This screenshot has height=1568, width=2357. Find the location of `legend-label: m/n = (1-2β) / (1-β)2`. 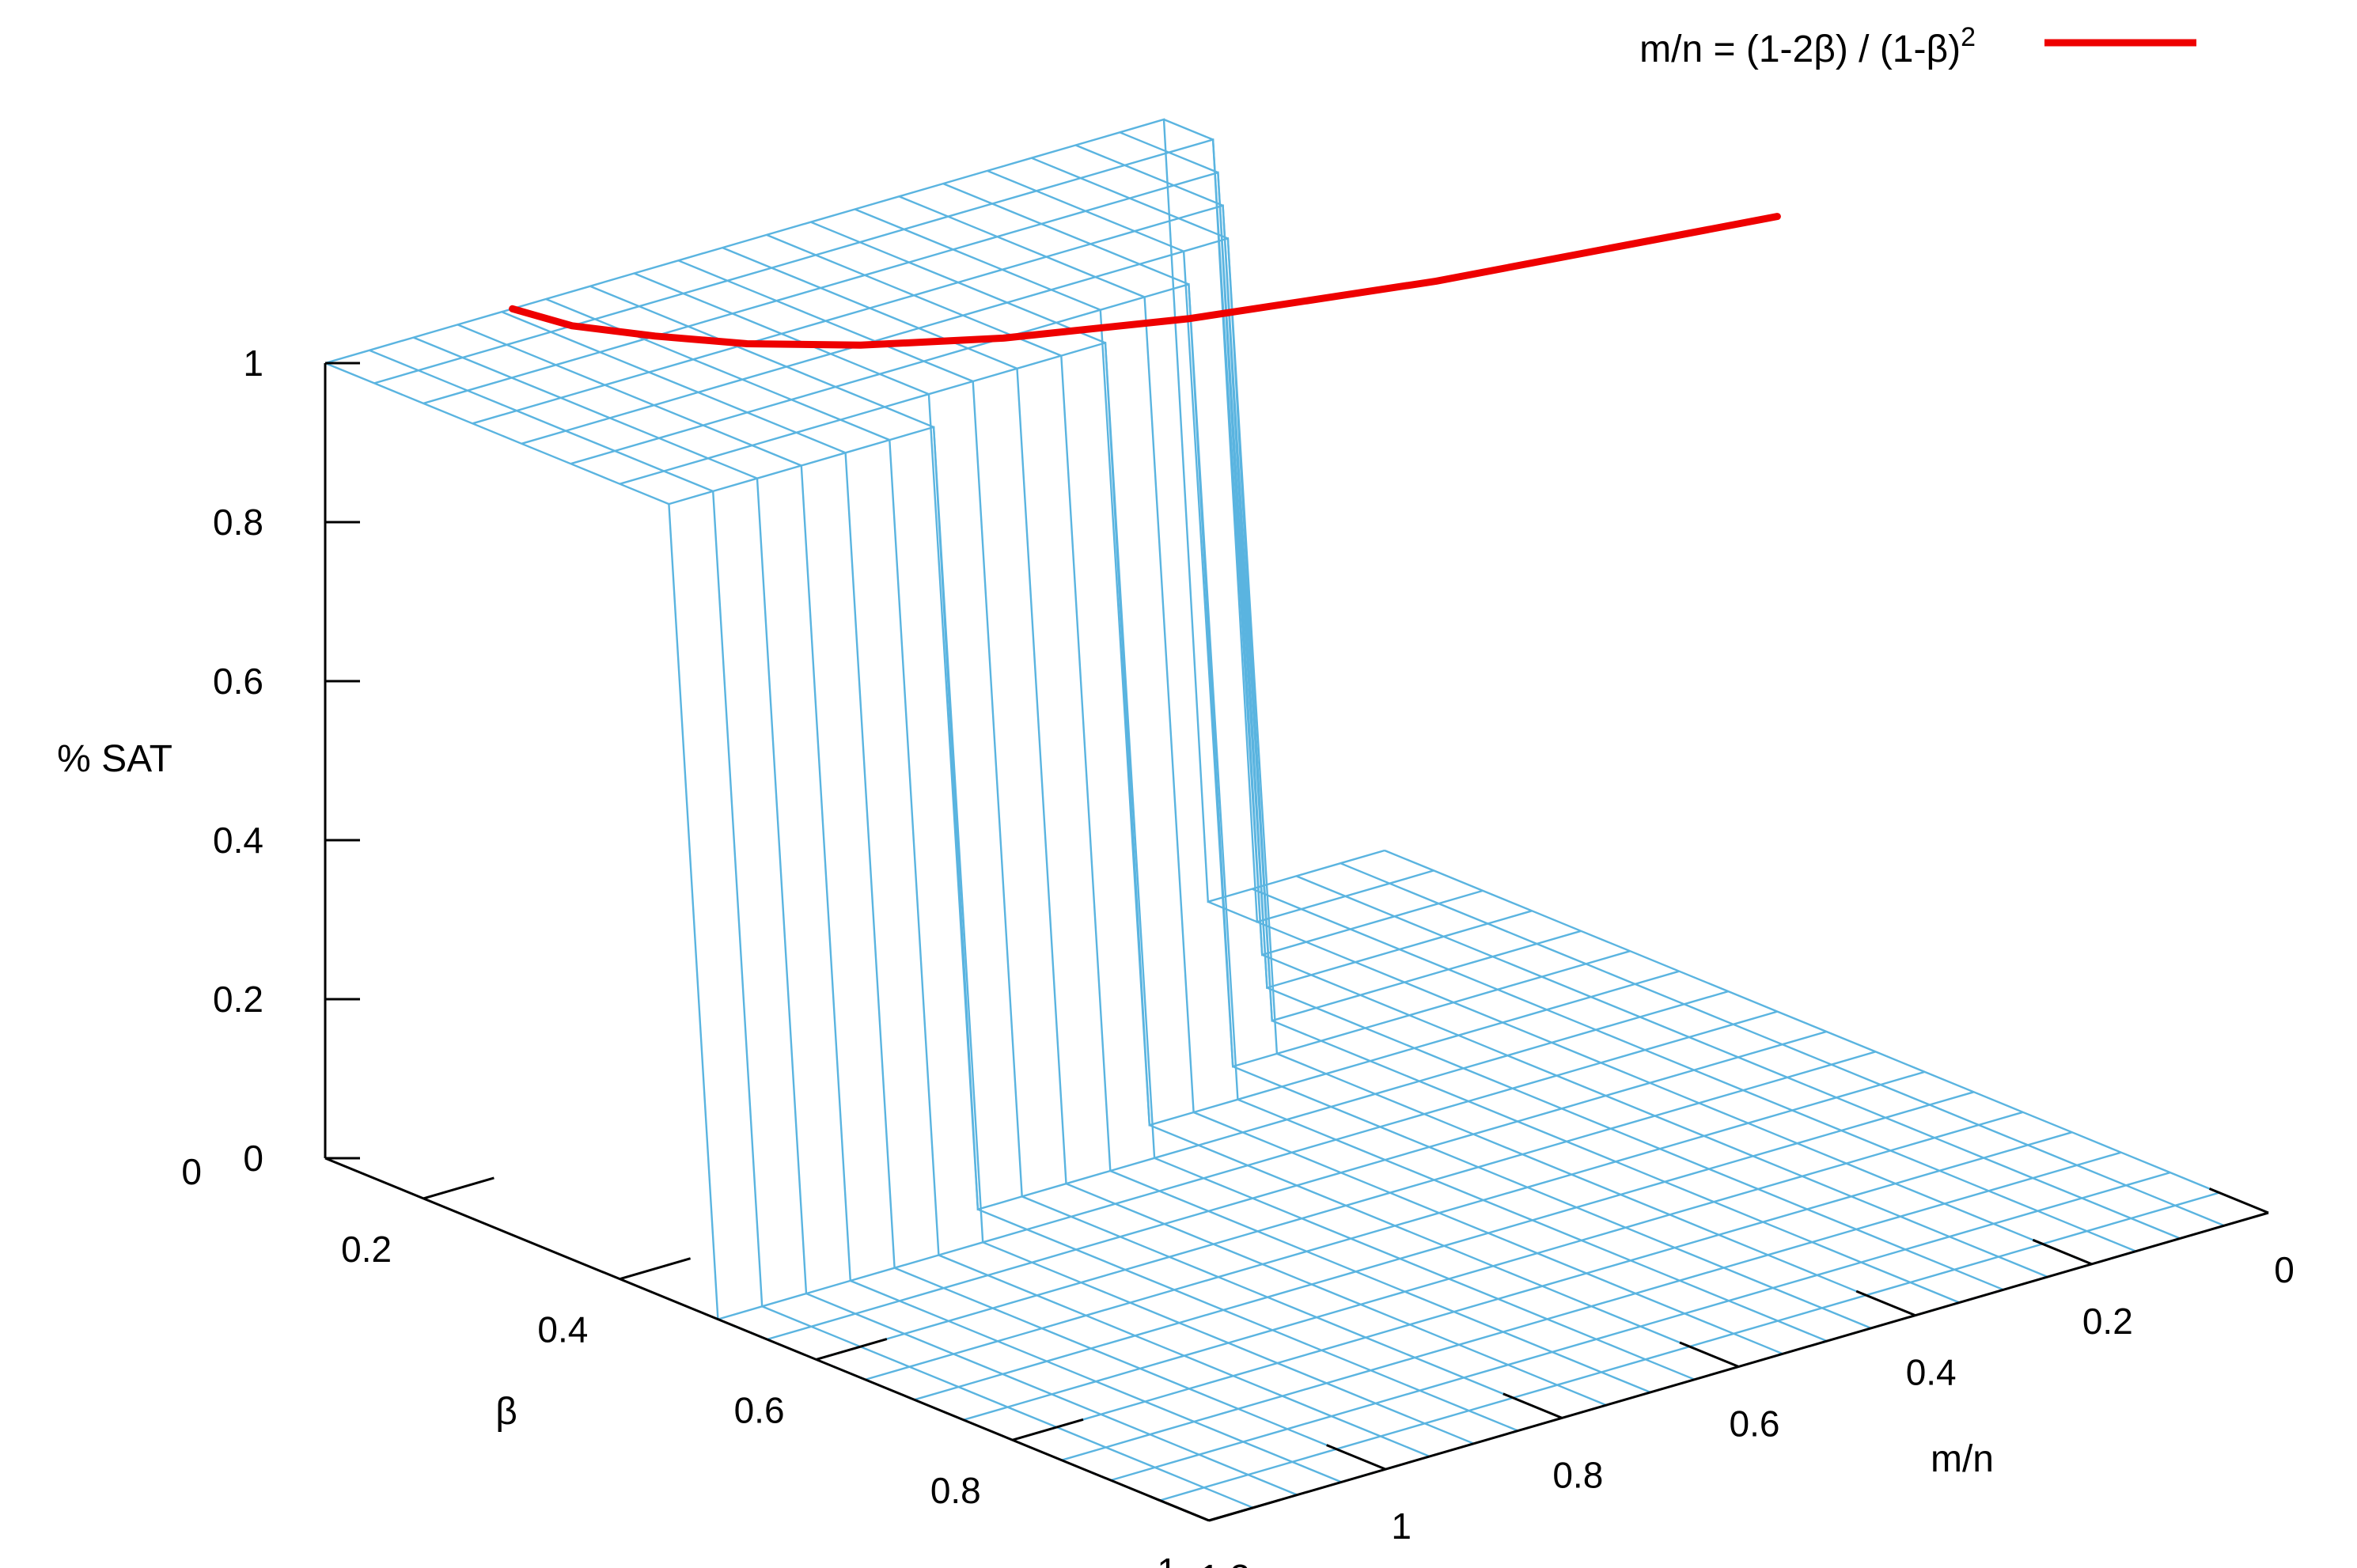

legend-label: m/n = (1-2β) / (1-β)2 is located at coordinates (1807, 46).